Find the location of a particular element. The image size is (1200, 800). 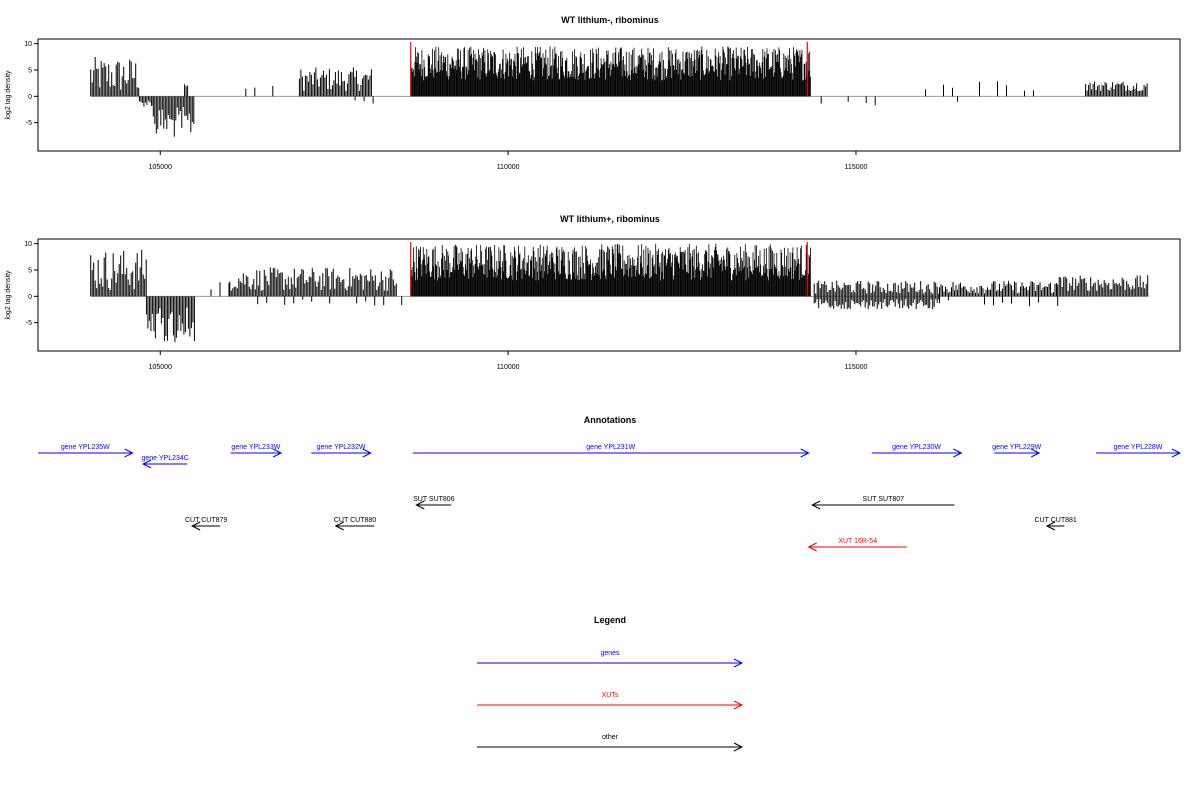

annotation-feature: CUT CUT879 is located at coordinates (206, 524).